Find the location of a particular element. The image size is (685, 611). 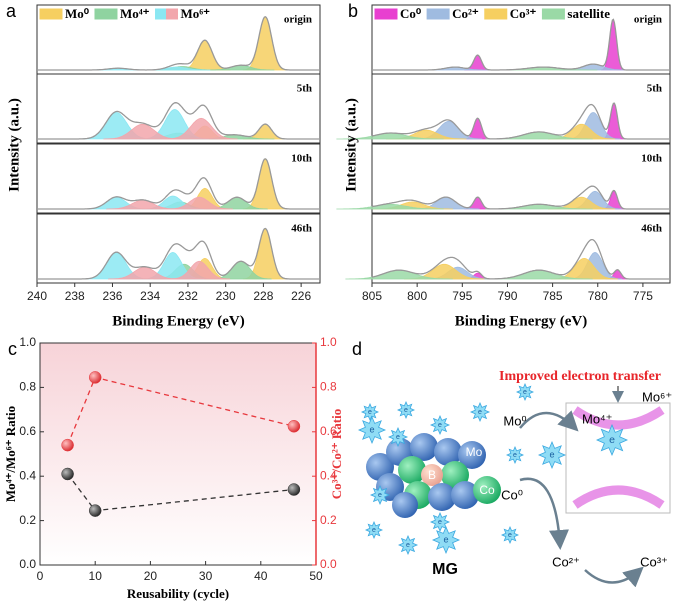

panel-letter: a is located at coordinates (11, 11).